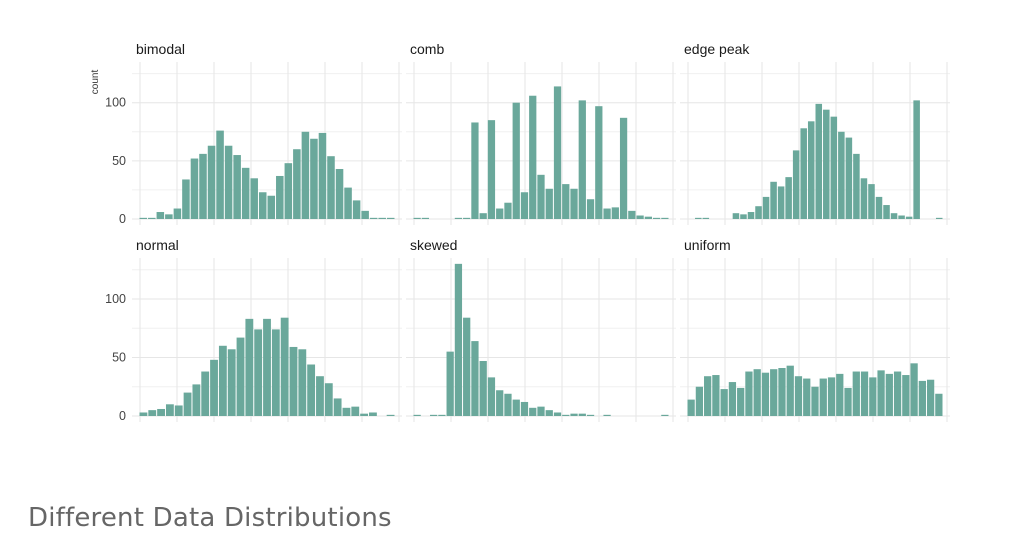 The image size is (1030, 547). What do you see at coordinates (427, 49) in the screenshot?
I see `facet-title: comb` at bounding box center [427, 49].